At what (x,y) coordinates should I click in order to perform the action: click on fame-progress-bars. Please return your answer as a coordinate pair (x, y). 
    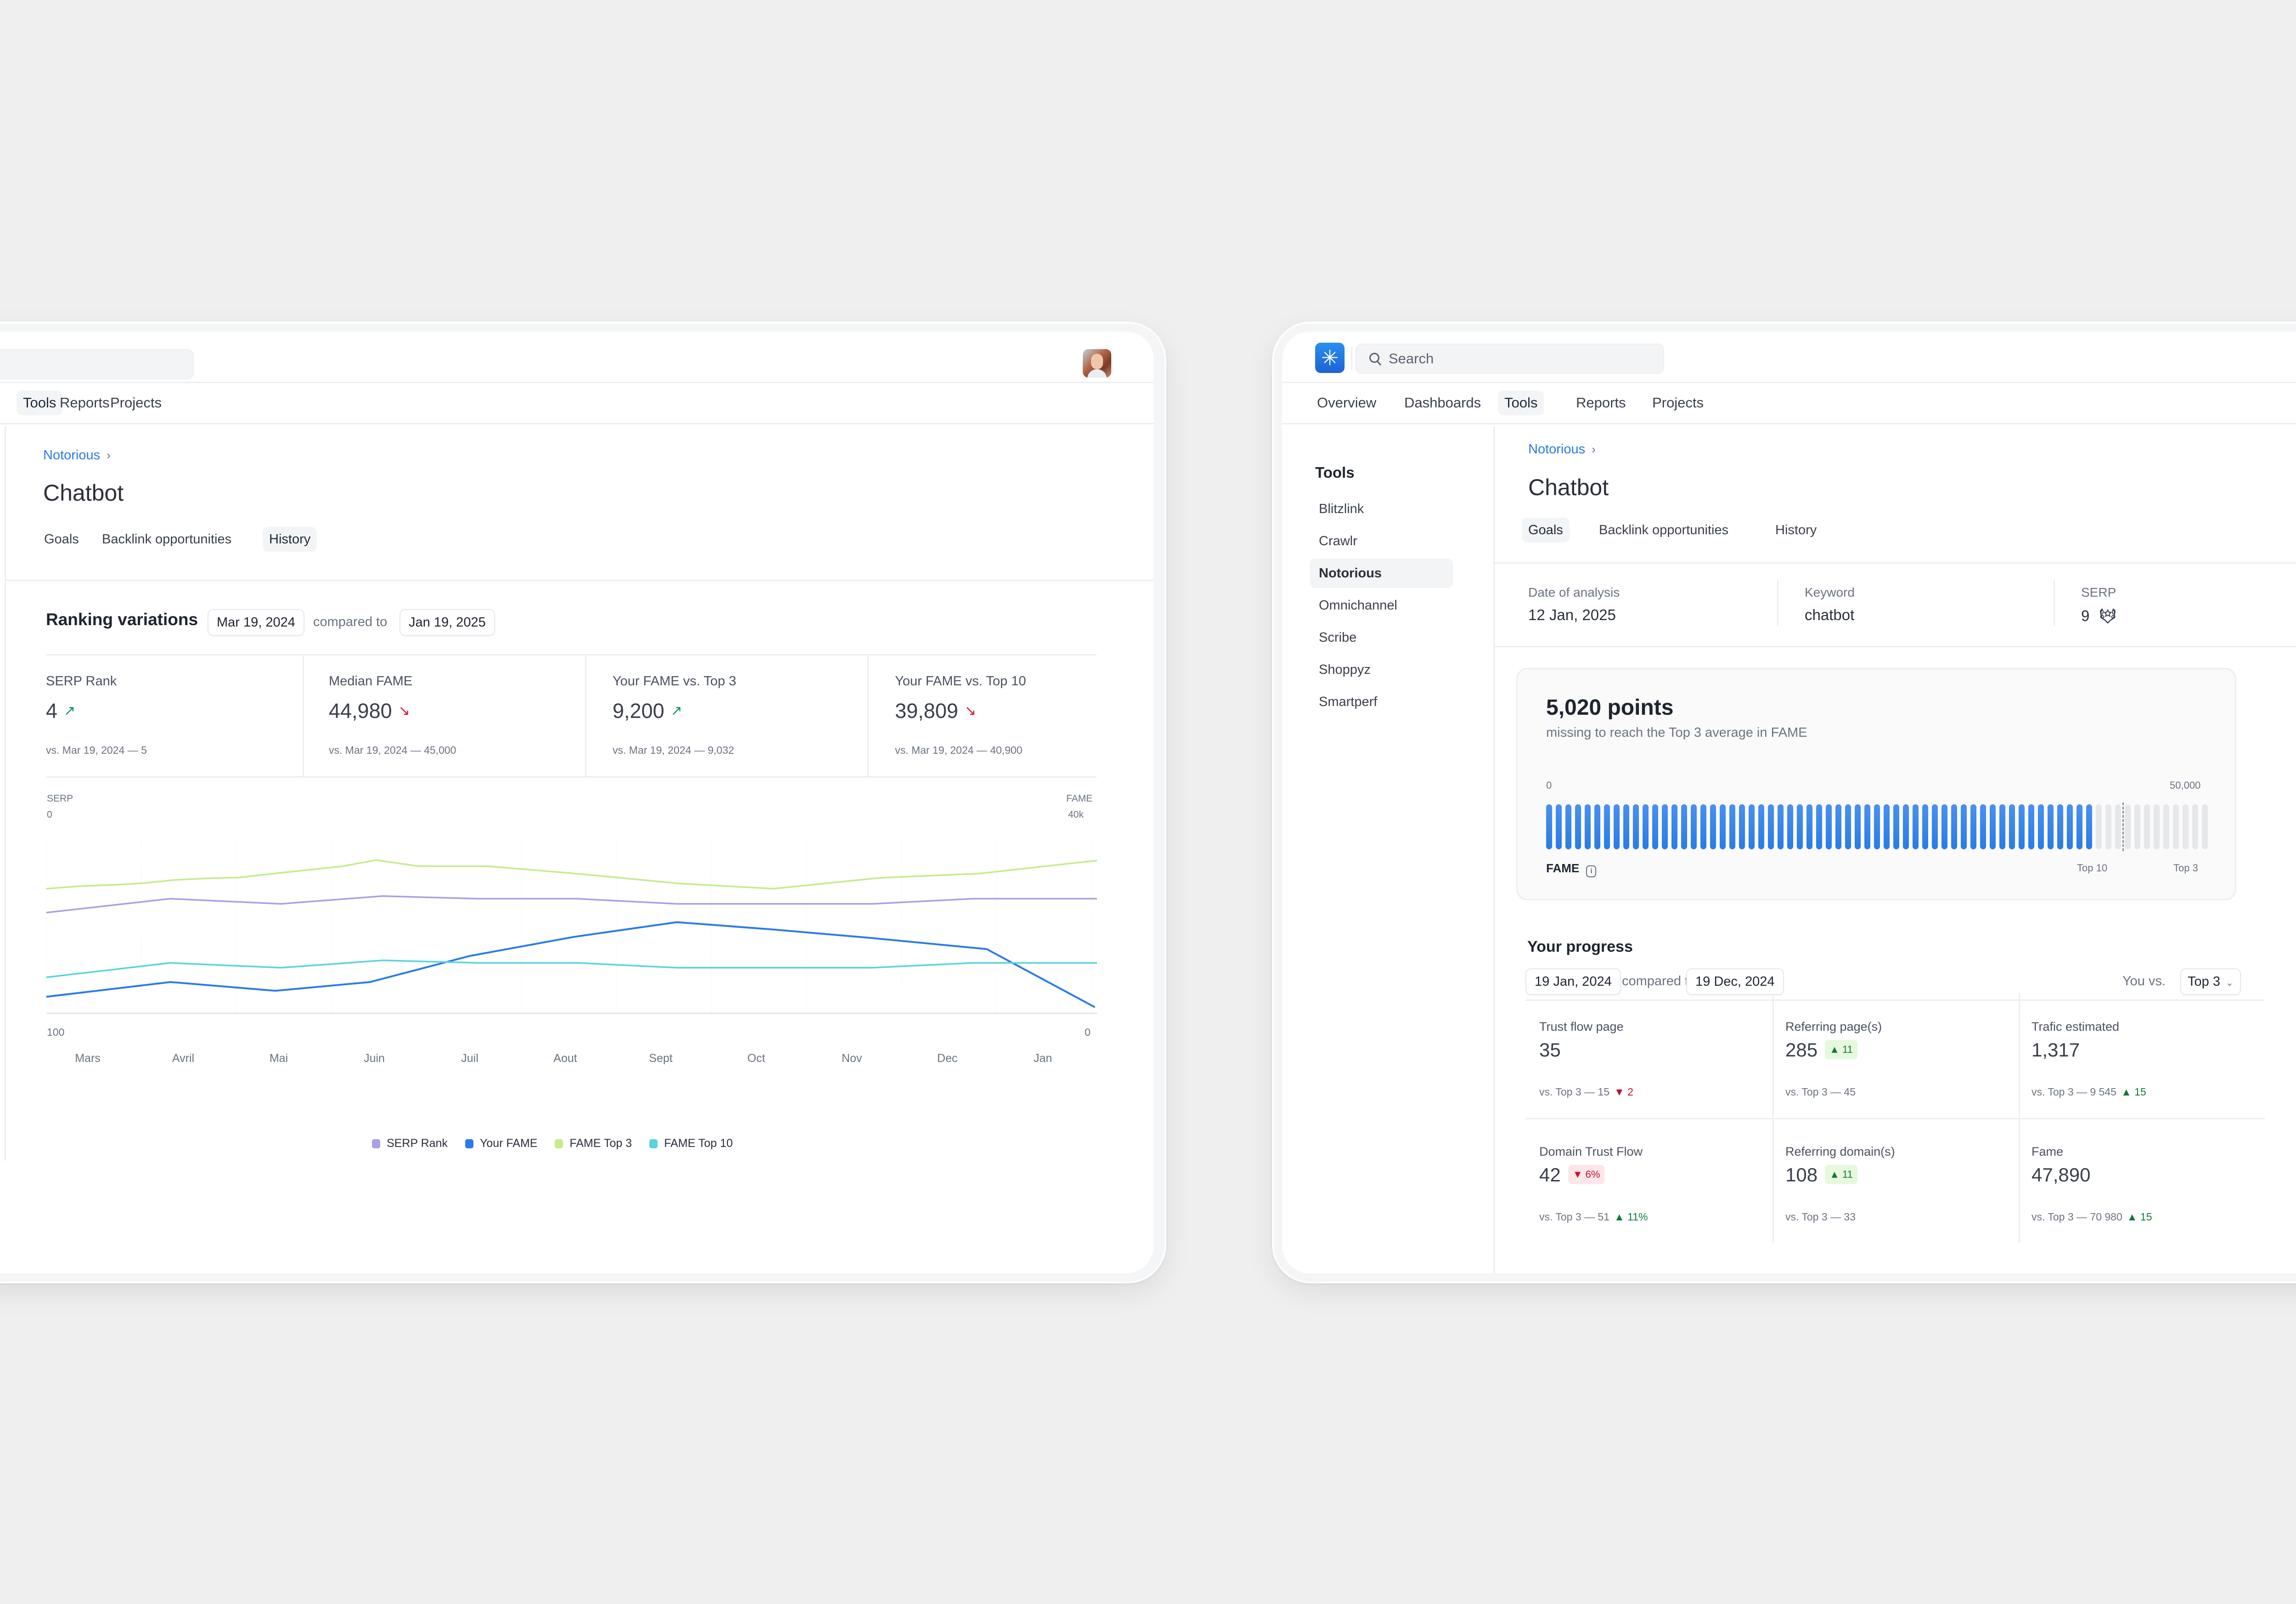
    Looking at the image, I should click on (1877, 826).